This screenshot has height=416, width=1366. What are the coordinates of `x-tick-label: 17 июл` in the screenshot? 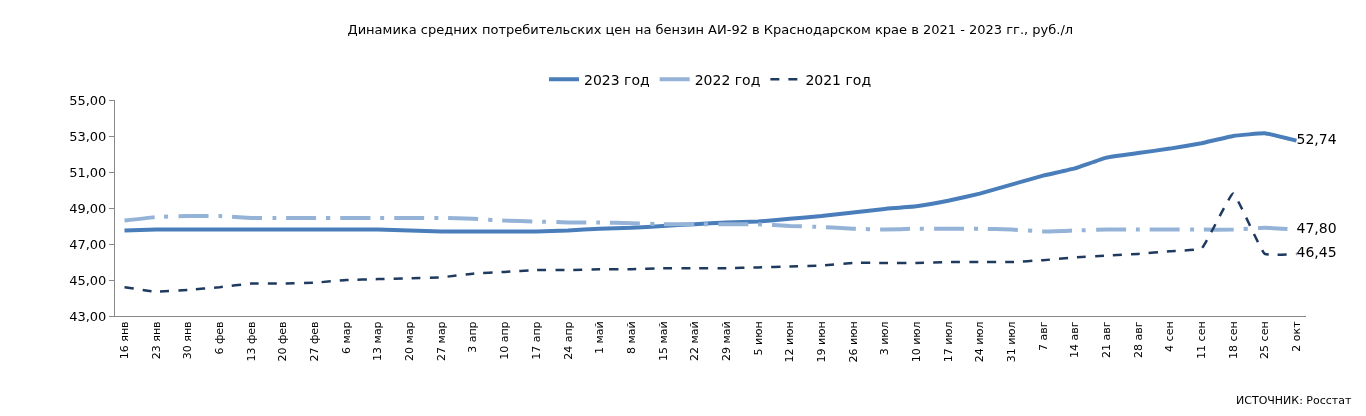 It's located at (948, 342).